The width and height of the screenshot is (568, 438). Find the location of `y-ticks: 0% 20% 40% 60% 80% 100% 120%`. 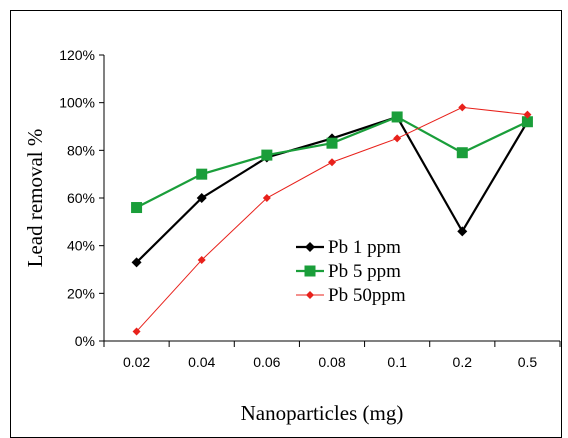

y-ticks: 0% 20% 40% 60% 80% 100% 120% is located at coordinates (81, 198).